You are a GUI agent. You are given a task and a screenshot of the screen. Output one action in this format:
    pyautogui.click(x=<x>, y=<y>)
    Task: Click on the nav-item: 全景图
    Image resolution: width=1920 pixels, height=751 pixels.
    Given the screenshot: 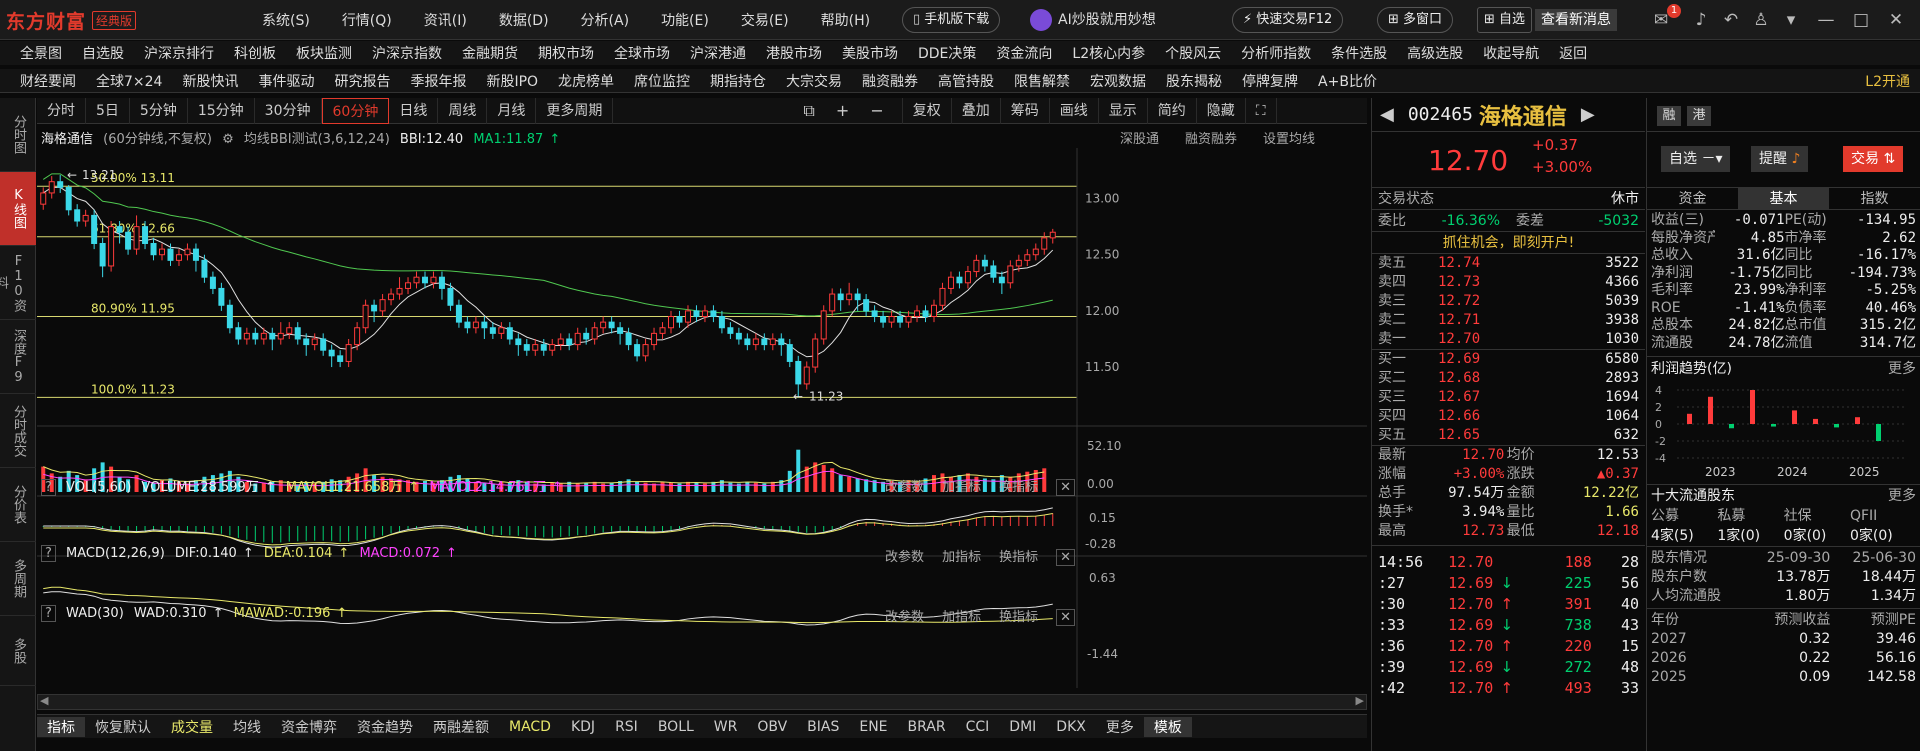 What is the action you would take?
    pyautogui.click(x=41, y=54)
    